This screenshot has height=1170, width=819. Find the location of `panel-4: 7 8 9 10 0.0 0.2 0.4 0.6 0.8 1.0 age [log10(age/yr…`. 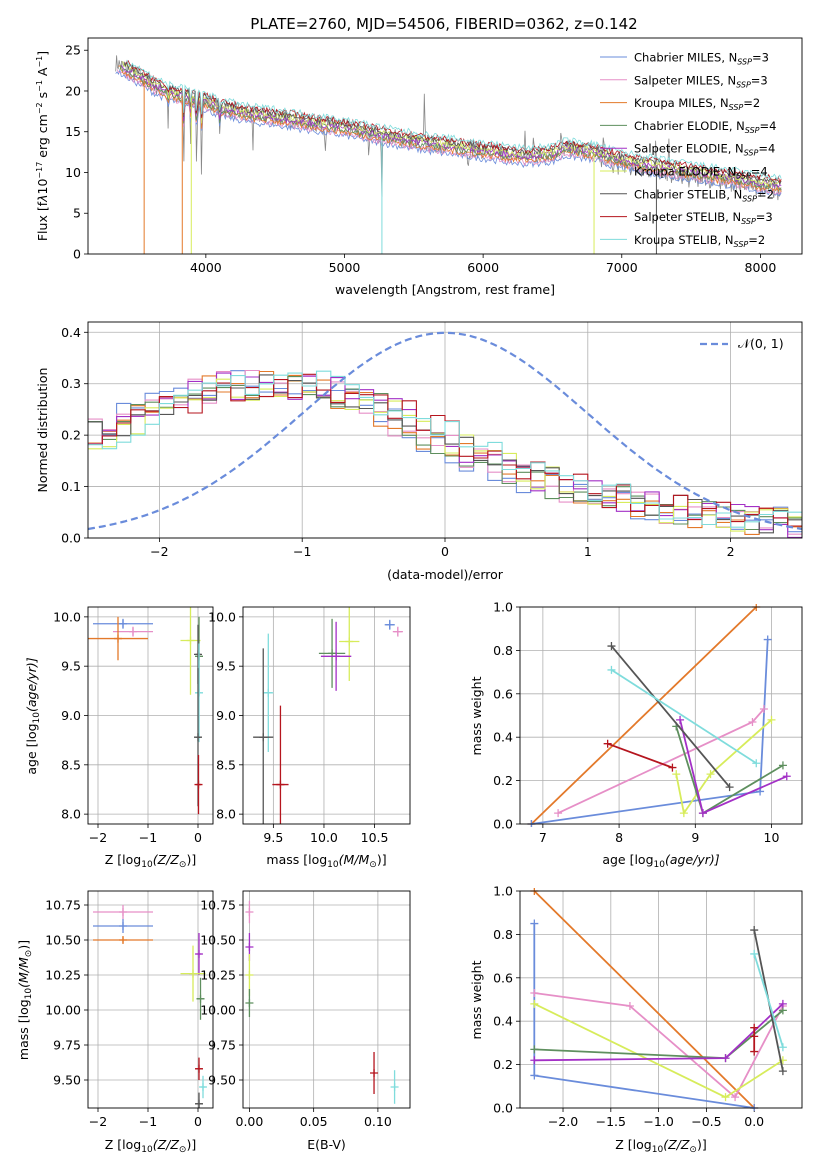

panel-4: 7 8 9 10 0.0 0.2 0.4 0.6 0.8 1.0 age [log10(age/yr… is located at coordinates (636, 735).